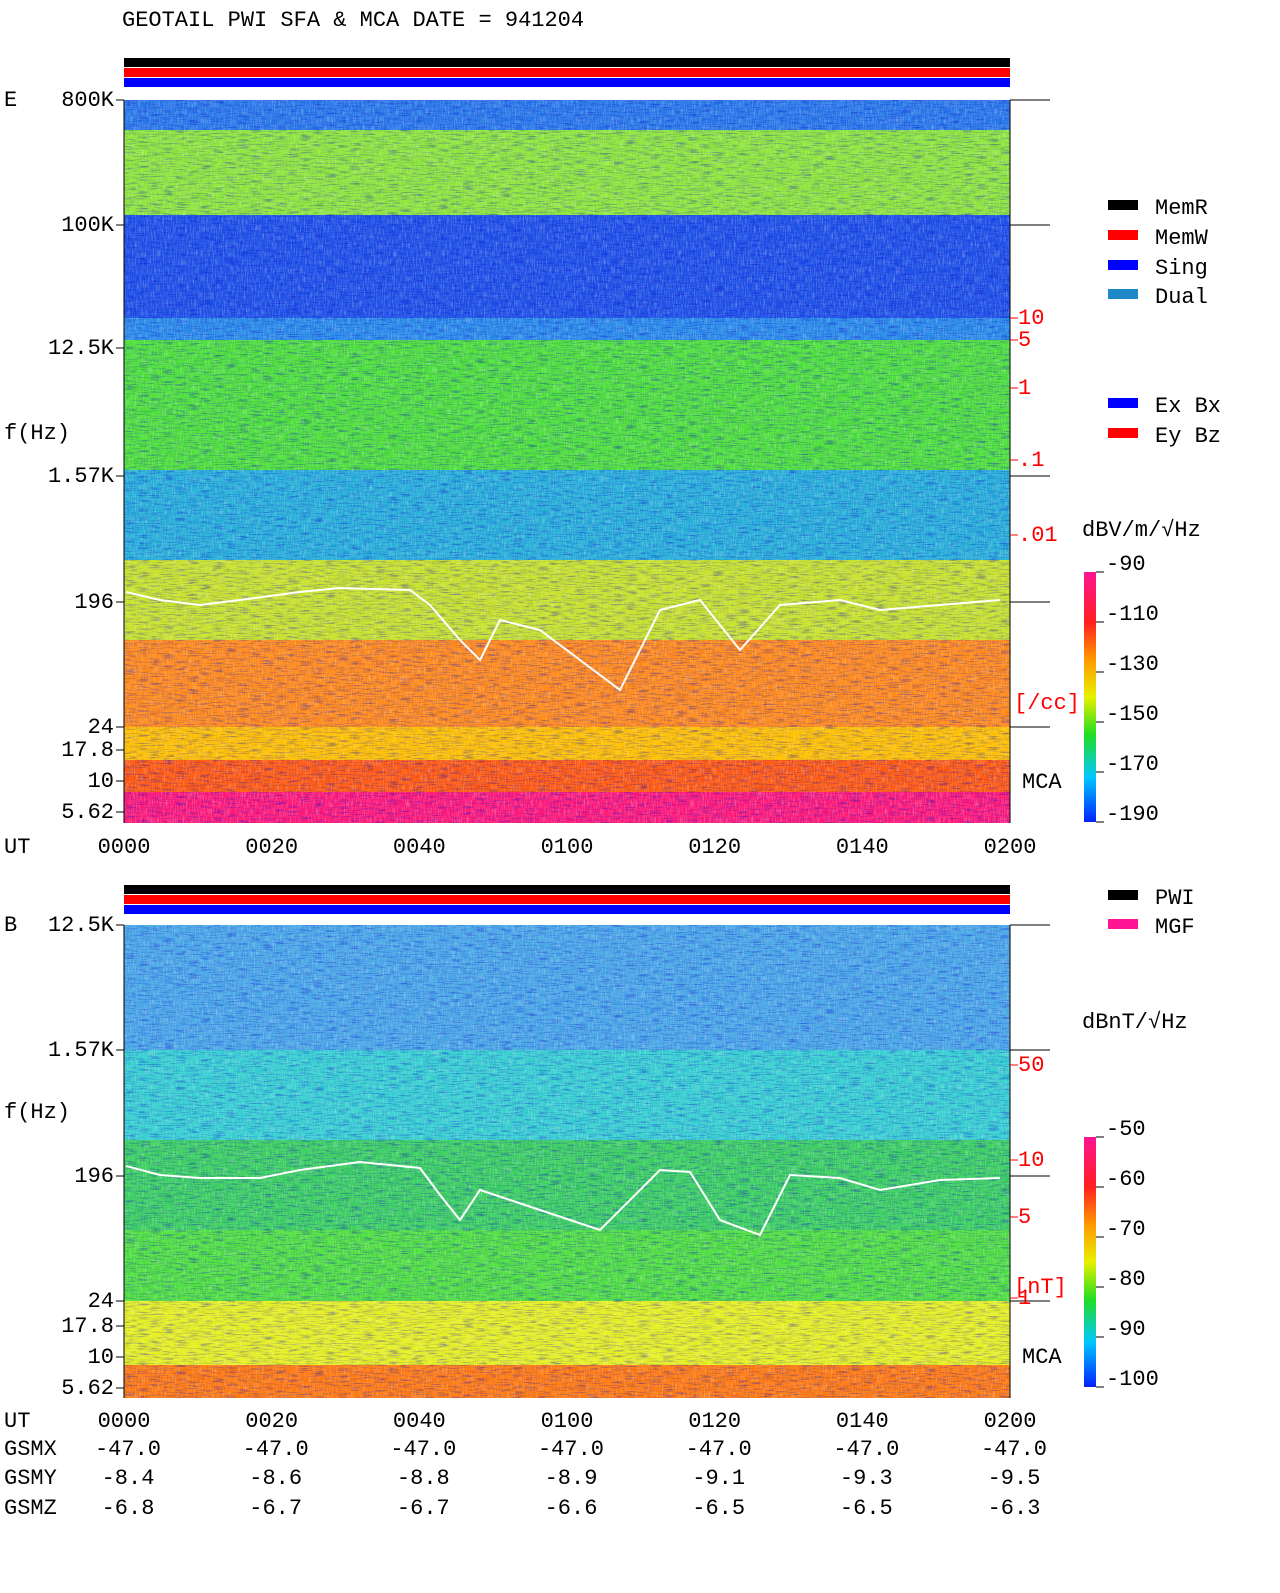 The width and height of the screenshot is (1280, 1593). What do you see at coordinates (1132, 714) in the screenshot?
I see `colorbar-tick-label: -150` at bounding box center [1132, 714].